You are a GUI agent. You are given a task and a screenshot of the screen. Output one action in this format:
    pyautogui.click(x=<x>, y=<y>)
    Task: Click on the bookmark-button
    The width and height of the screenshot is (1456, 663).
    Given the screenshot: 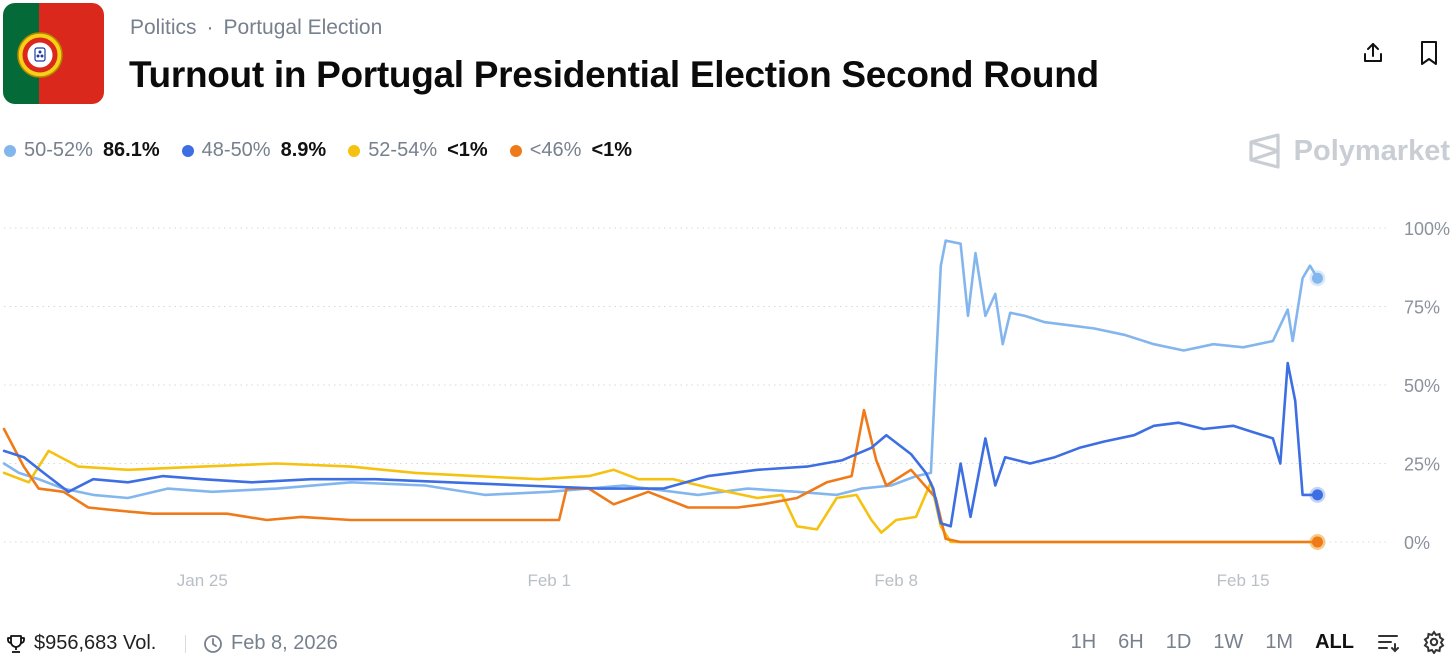 What is the action you would take?
    pyautogui.click(x=1429, y=53)
    